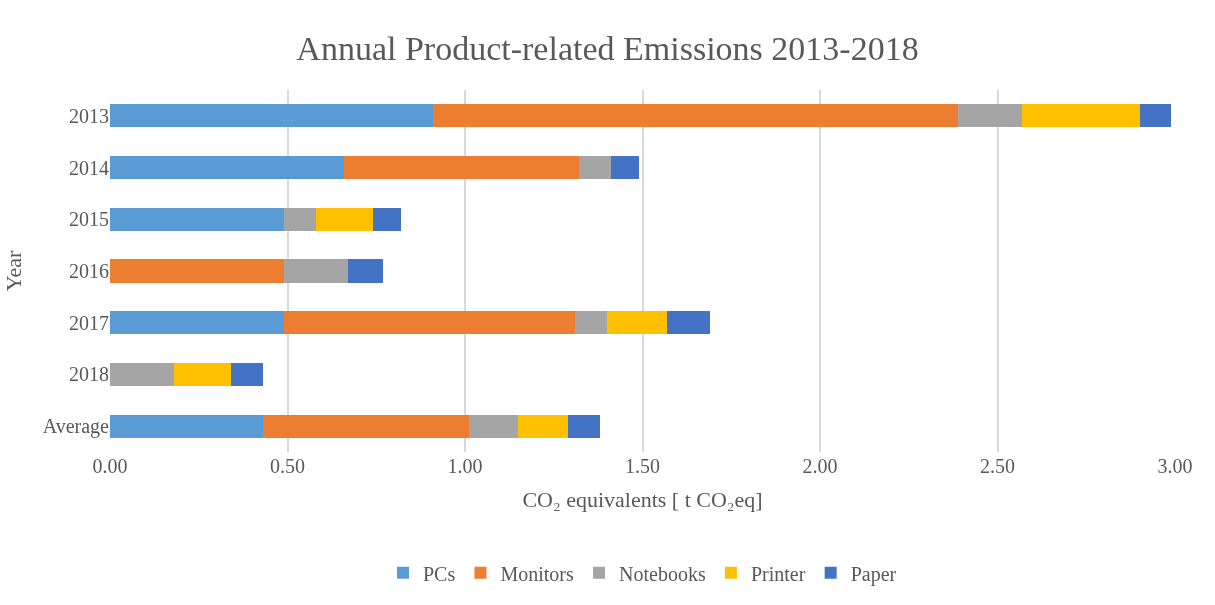 Image resolution: width=1215 pixels, height=605 pixels. Describe the element at coordinates (778, 573) in the screenshot. I see `legend-label: Printer` at that location.